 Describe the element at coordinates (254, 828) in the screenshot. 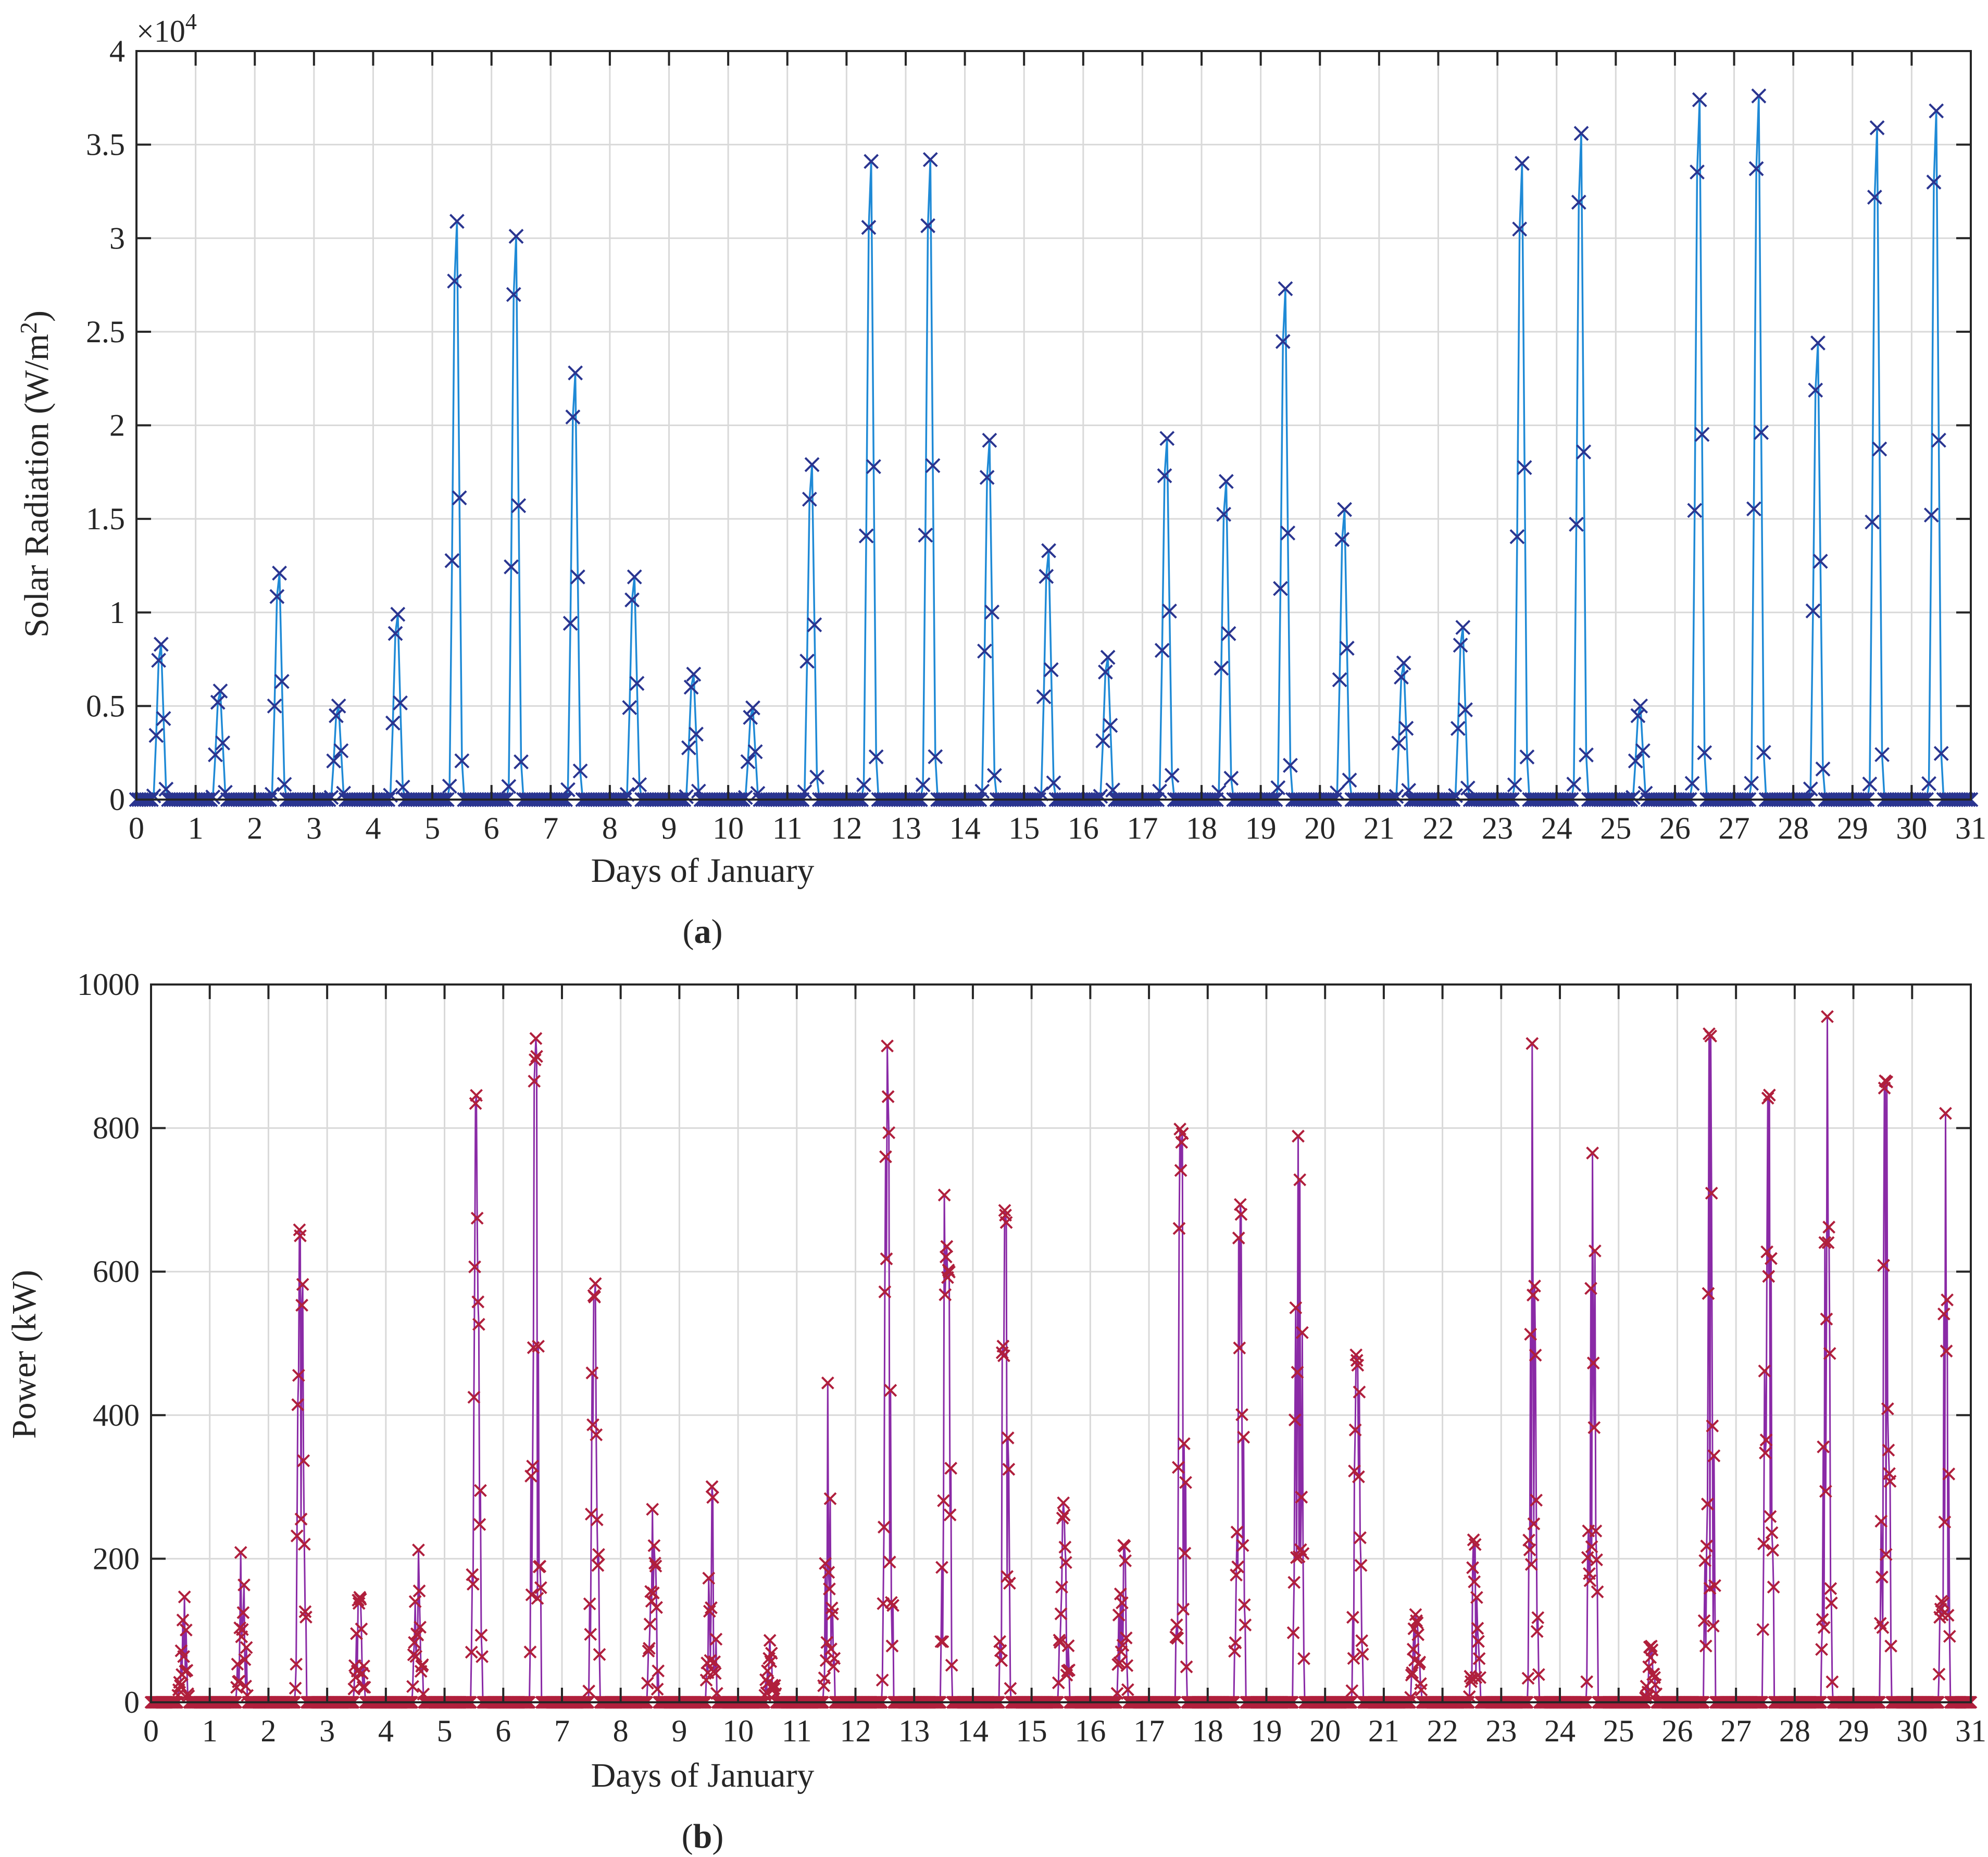

I see `panel-a-x-tick-label: 2` at that location.